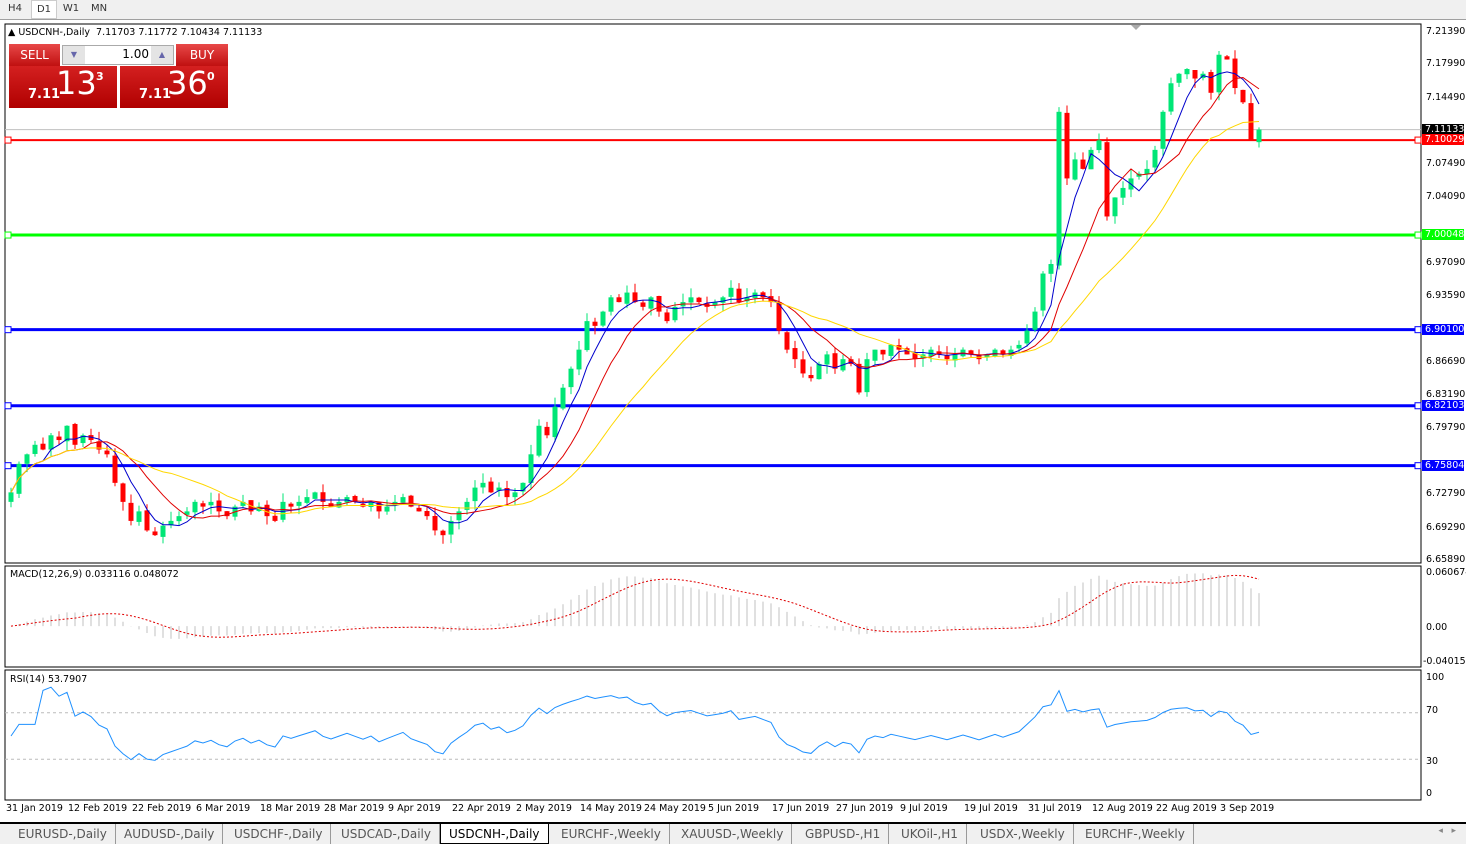 The width and height of the screenshot is (1466, 844). Describe the element at coordinates (494, 834) in the screenshot. I see `chart-tab: USDCNH-,Daily` at that location.